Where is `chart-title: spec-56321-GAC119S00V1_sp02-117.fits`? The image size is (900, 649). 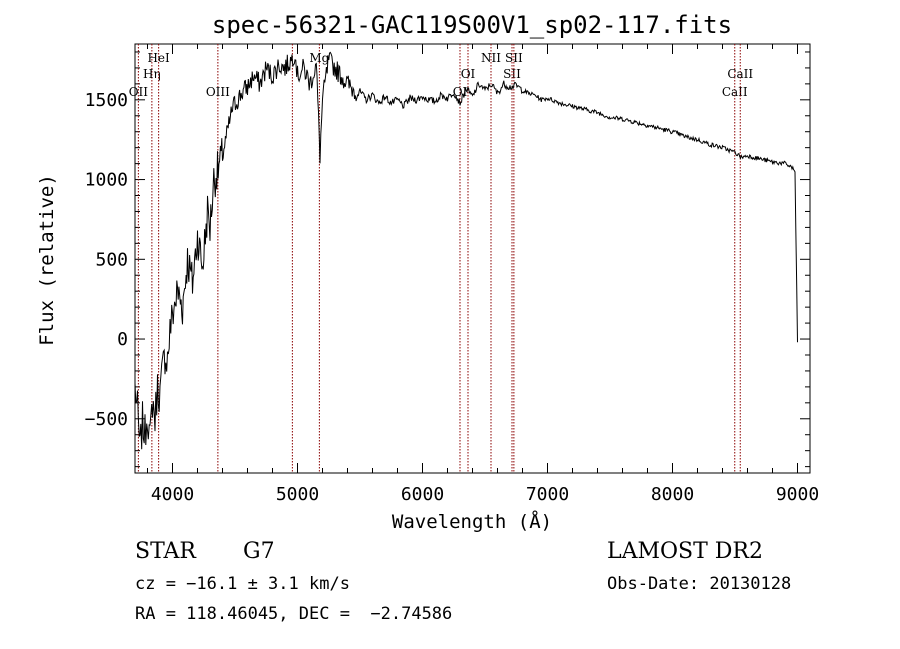 chart-title: spec-56321-GAC119S00V1_sp02-117.fits is located at coordinates (472, 25).